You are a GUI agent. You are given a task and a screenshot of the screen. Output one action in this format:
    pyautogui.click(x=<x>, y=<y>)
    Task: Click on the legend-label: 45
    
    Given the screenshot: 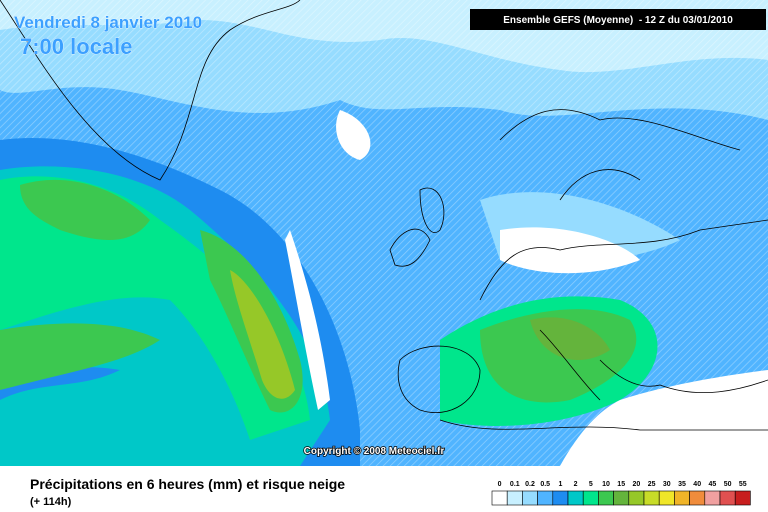 What is the action you would take?
    pyautogui.click(x=713, y=484)
    